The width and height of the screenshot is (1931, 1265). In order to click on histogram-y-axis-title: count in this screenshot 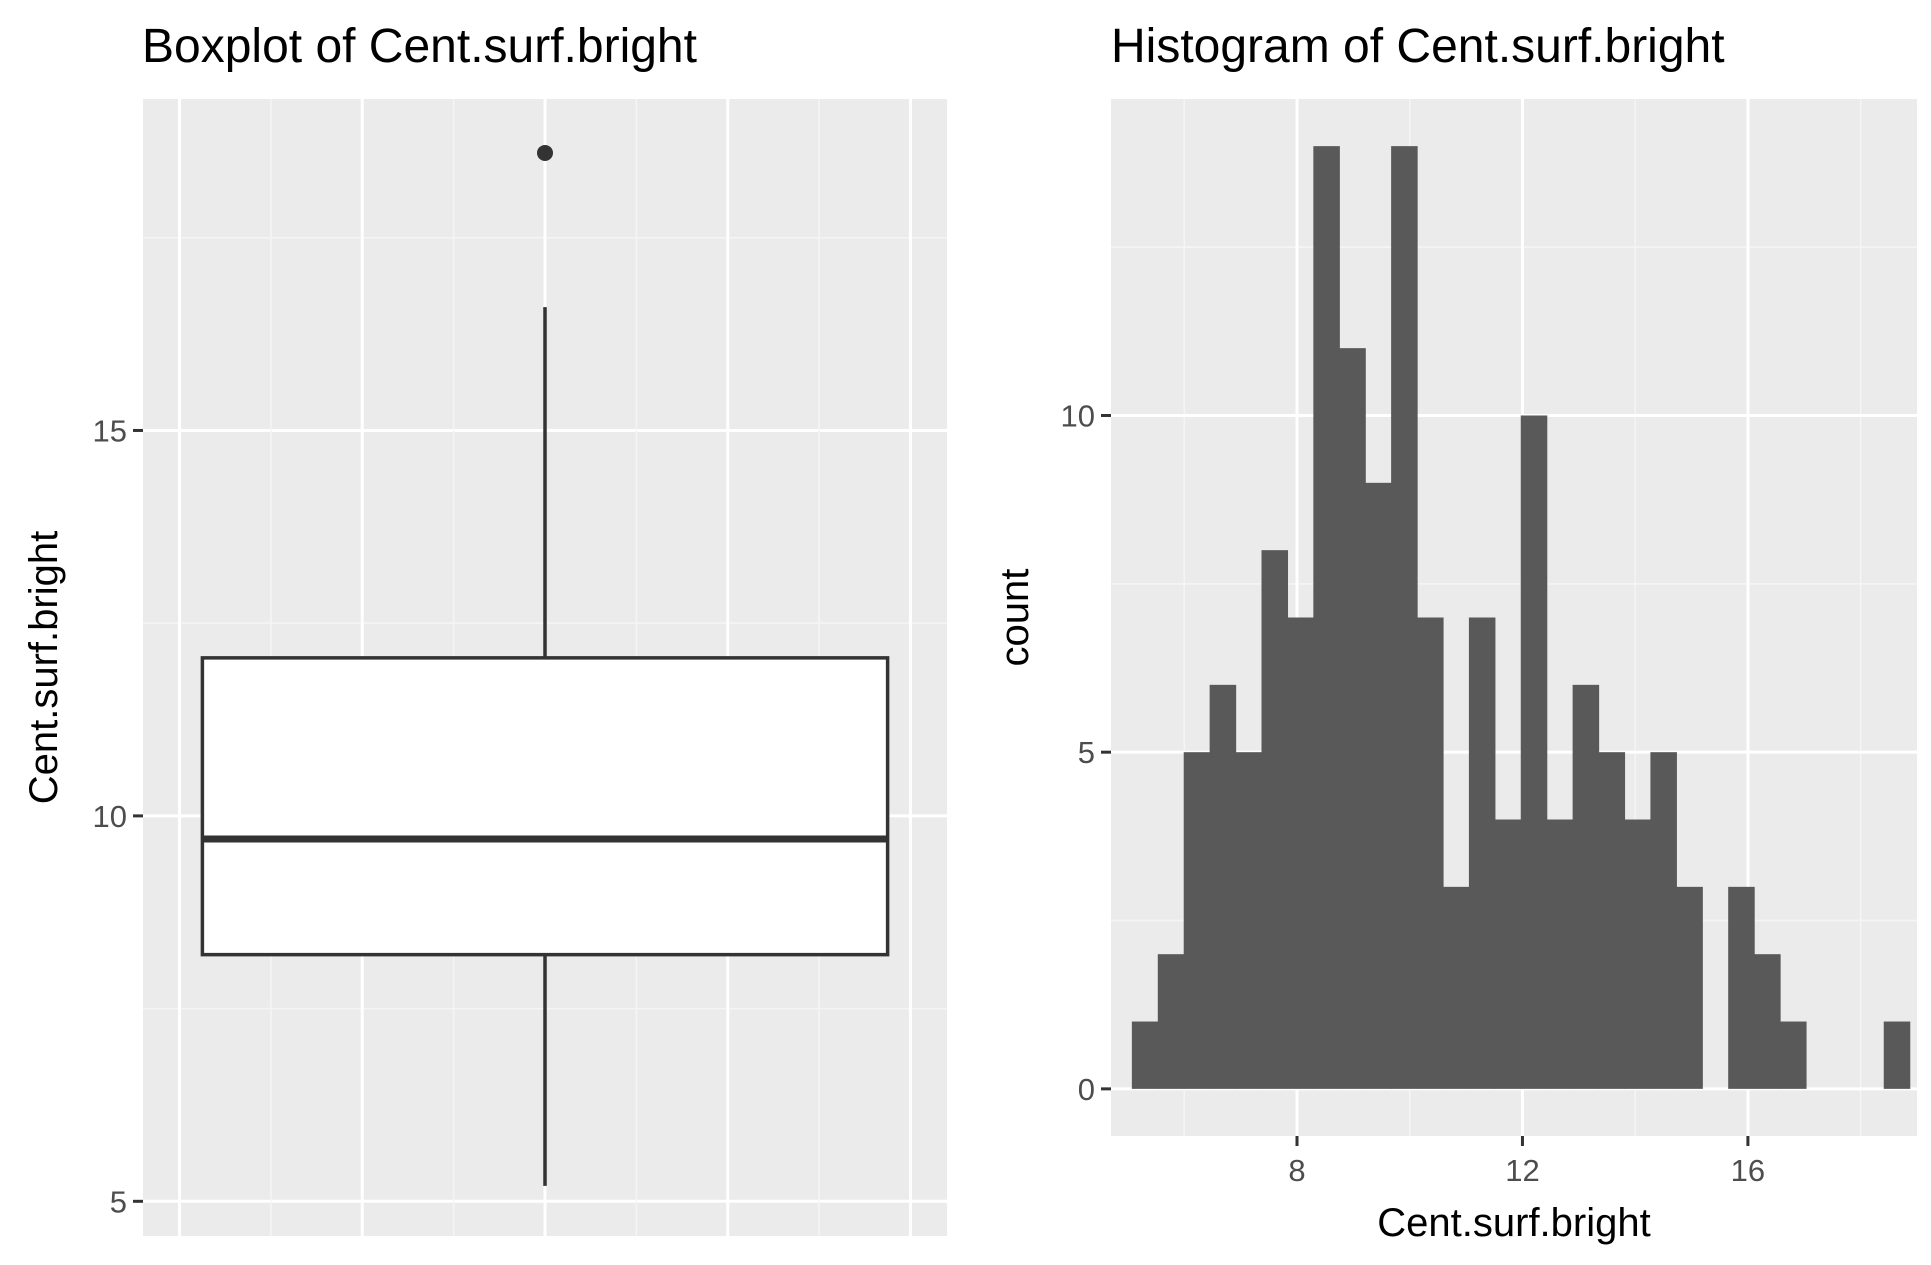, I will do `click(1015, 618)`.